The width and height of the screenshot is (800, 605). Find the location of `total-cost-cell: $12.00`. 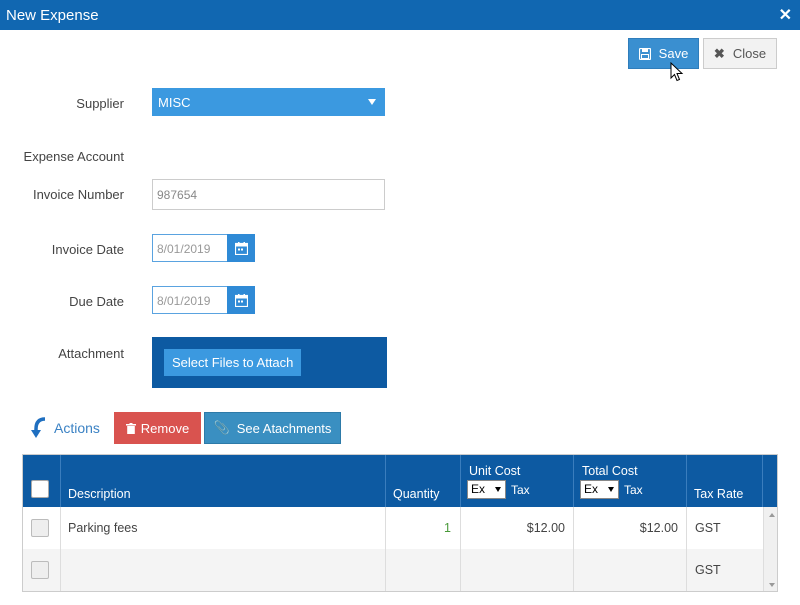

total-cost-cell: $12.00 is located at coordinates (630, 528).